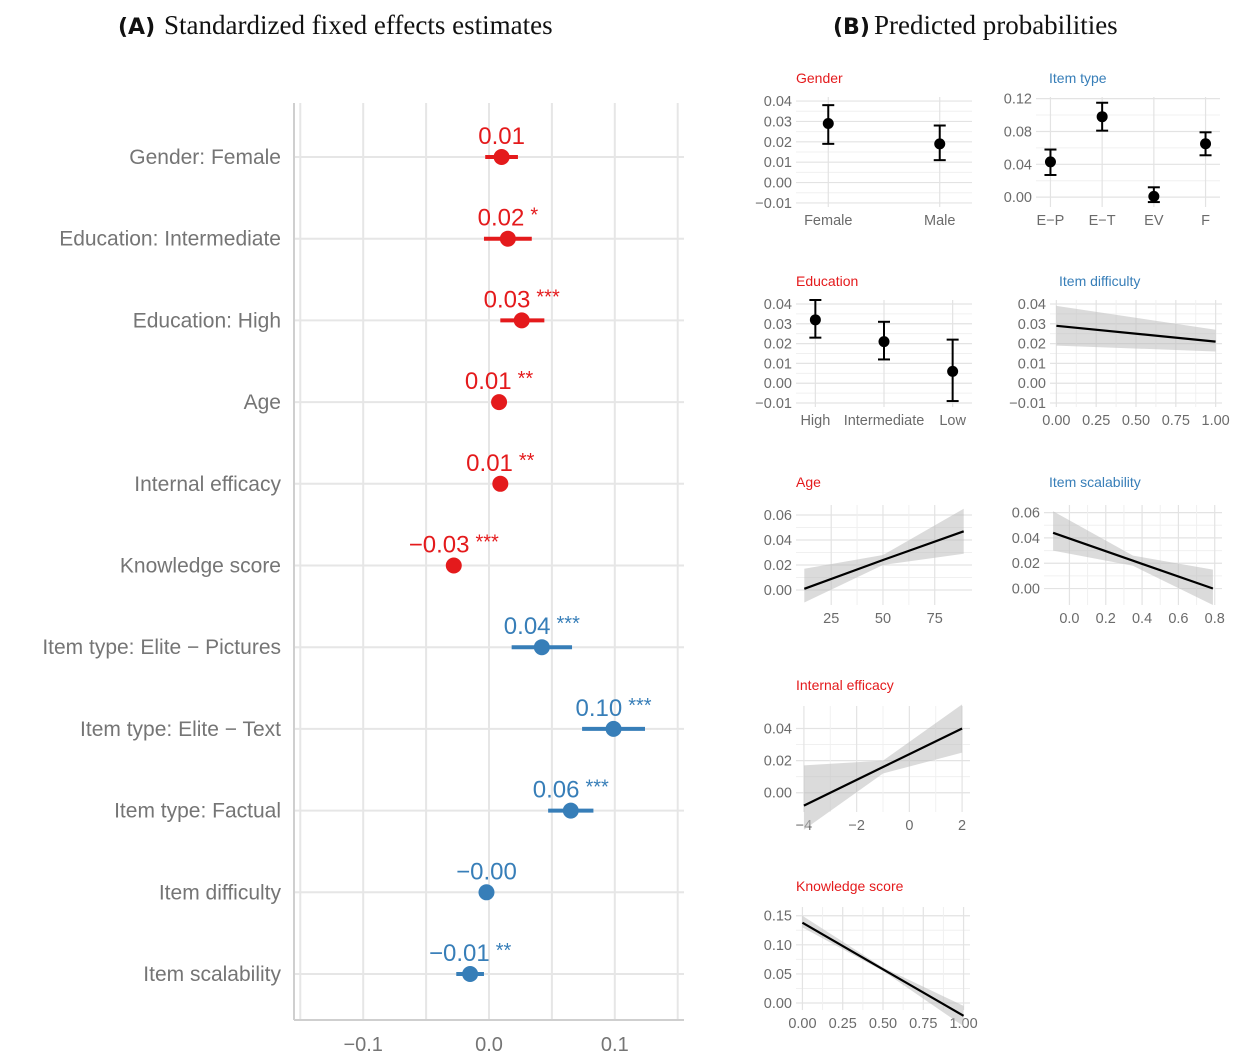 This screenshot has height=1053, width=1234. What do you see at coordinates (1178, 619) in the screenshot?
I see `x-tick-label: 0.6` at bounding box center [1178, 619].